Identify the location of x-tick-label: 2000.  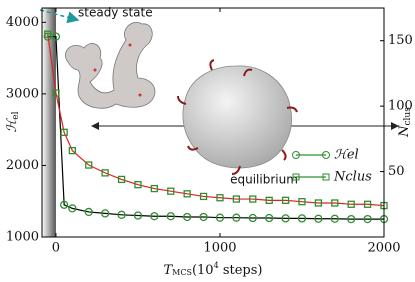
(383, 248).